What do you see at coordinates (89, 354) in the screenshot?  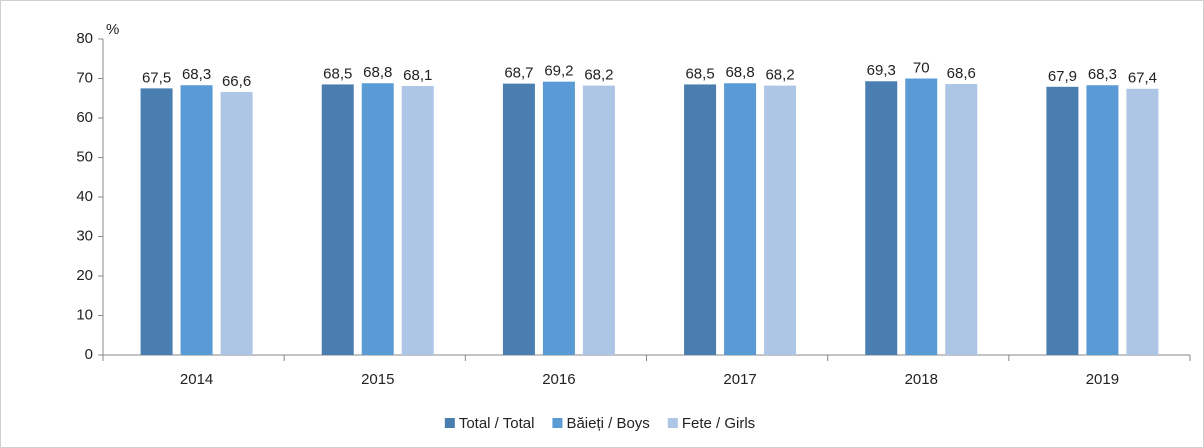 I see `y-tick-label: 0` at bounding box center [89, 354].